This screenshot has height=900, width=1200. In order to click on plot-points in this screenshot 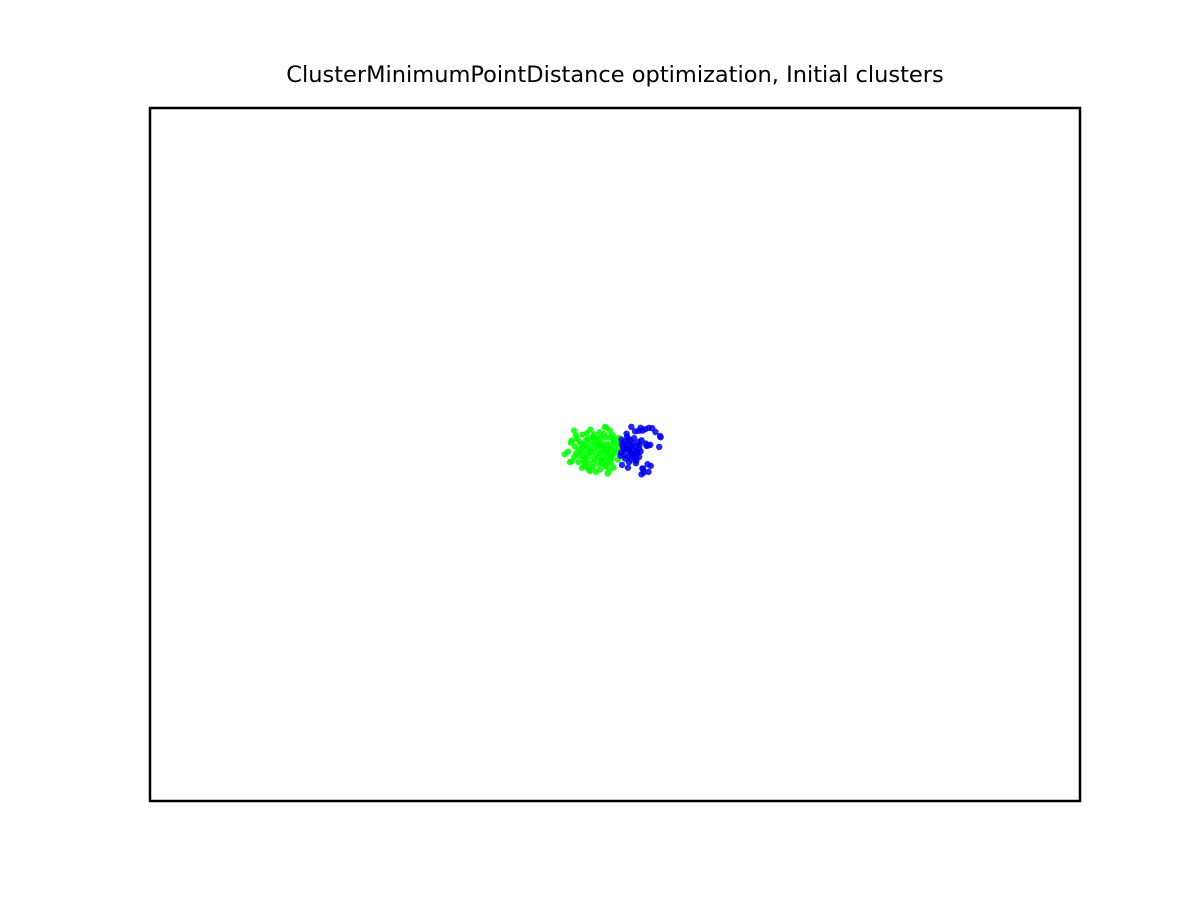, I will do `click(612, 450)`.